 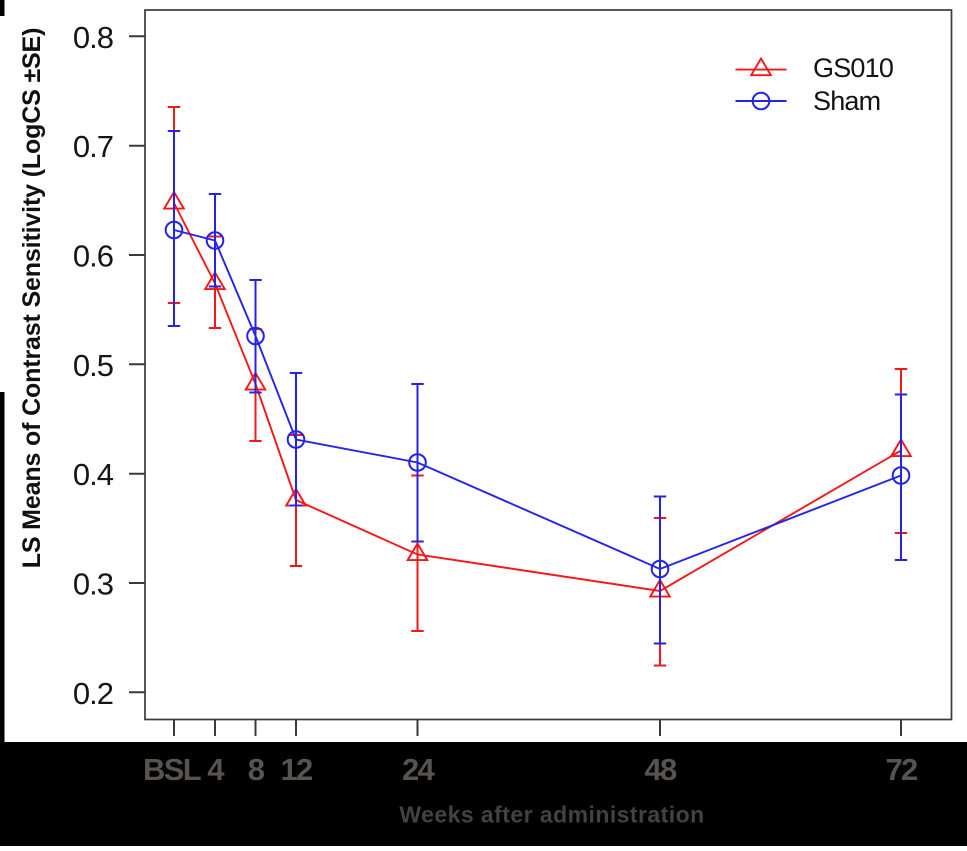 I want to click on svg-text: 0.3, so click(x=93, y=584).